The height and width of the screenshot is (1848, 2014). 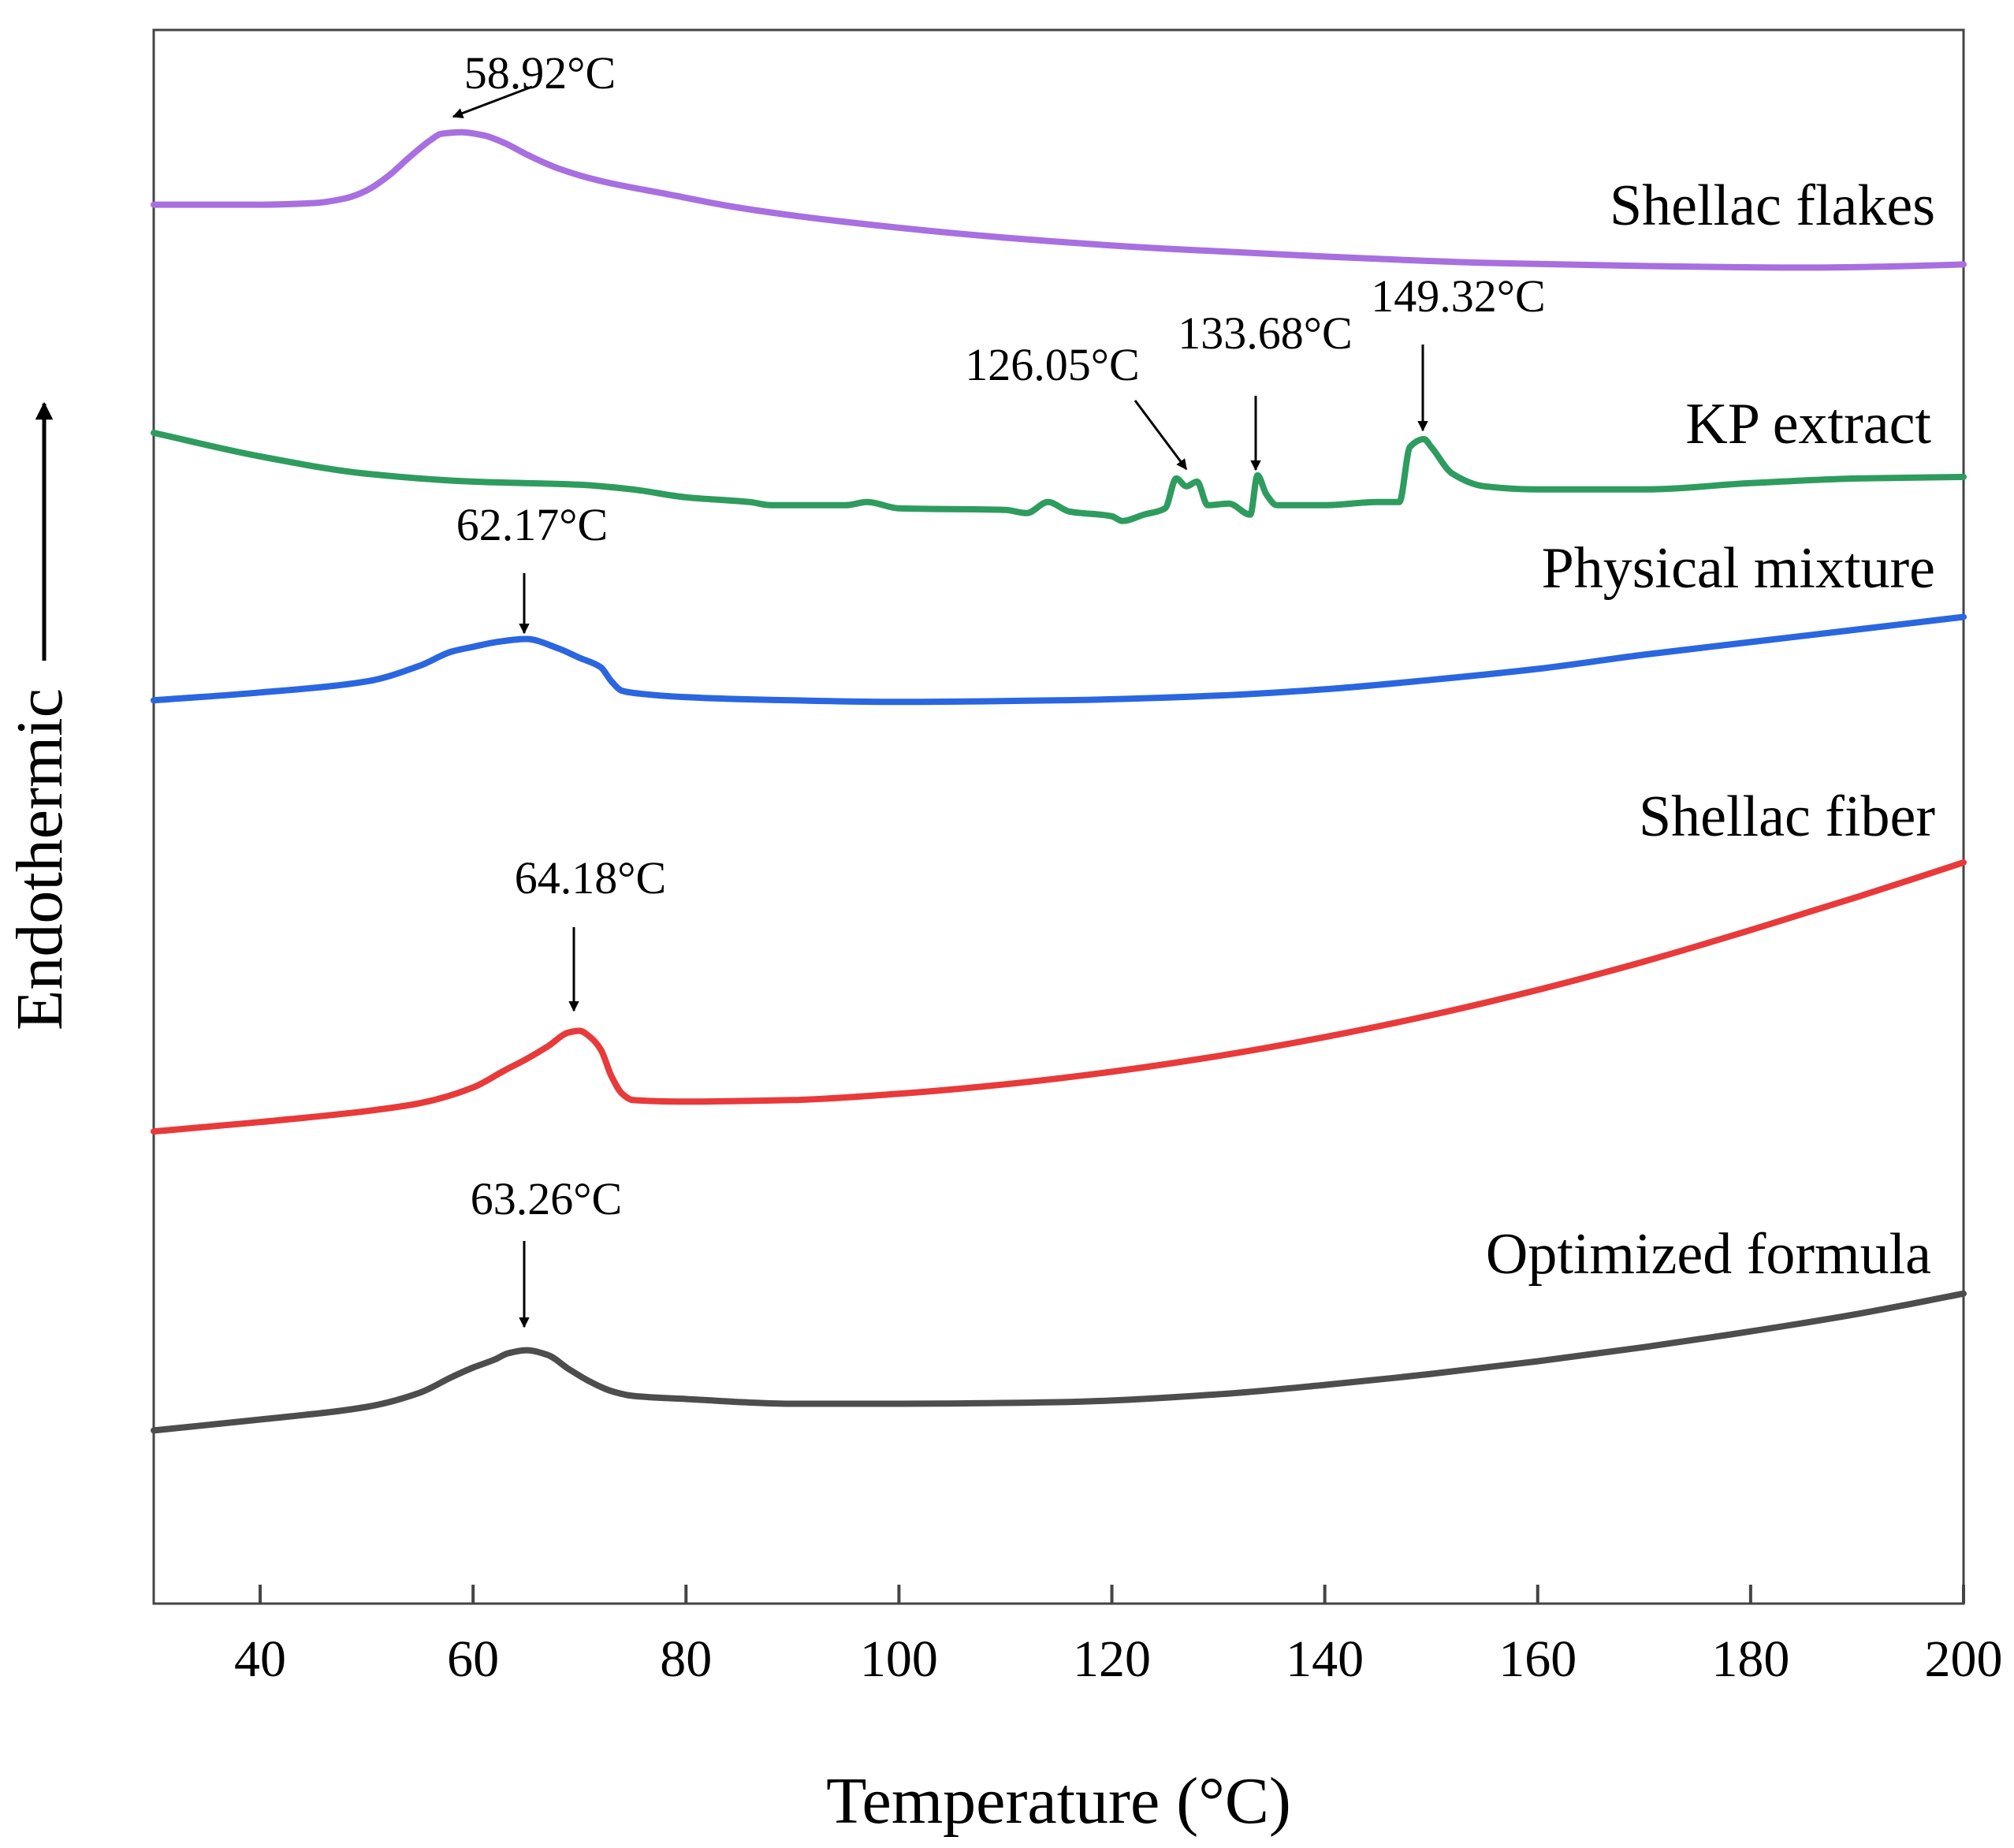 I want to click on x-tick-label-40: 40, so click(x=260, y=1659).